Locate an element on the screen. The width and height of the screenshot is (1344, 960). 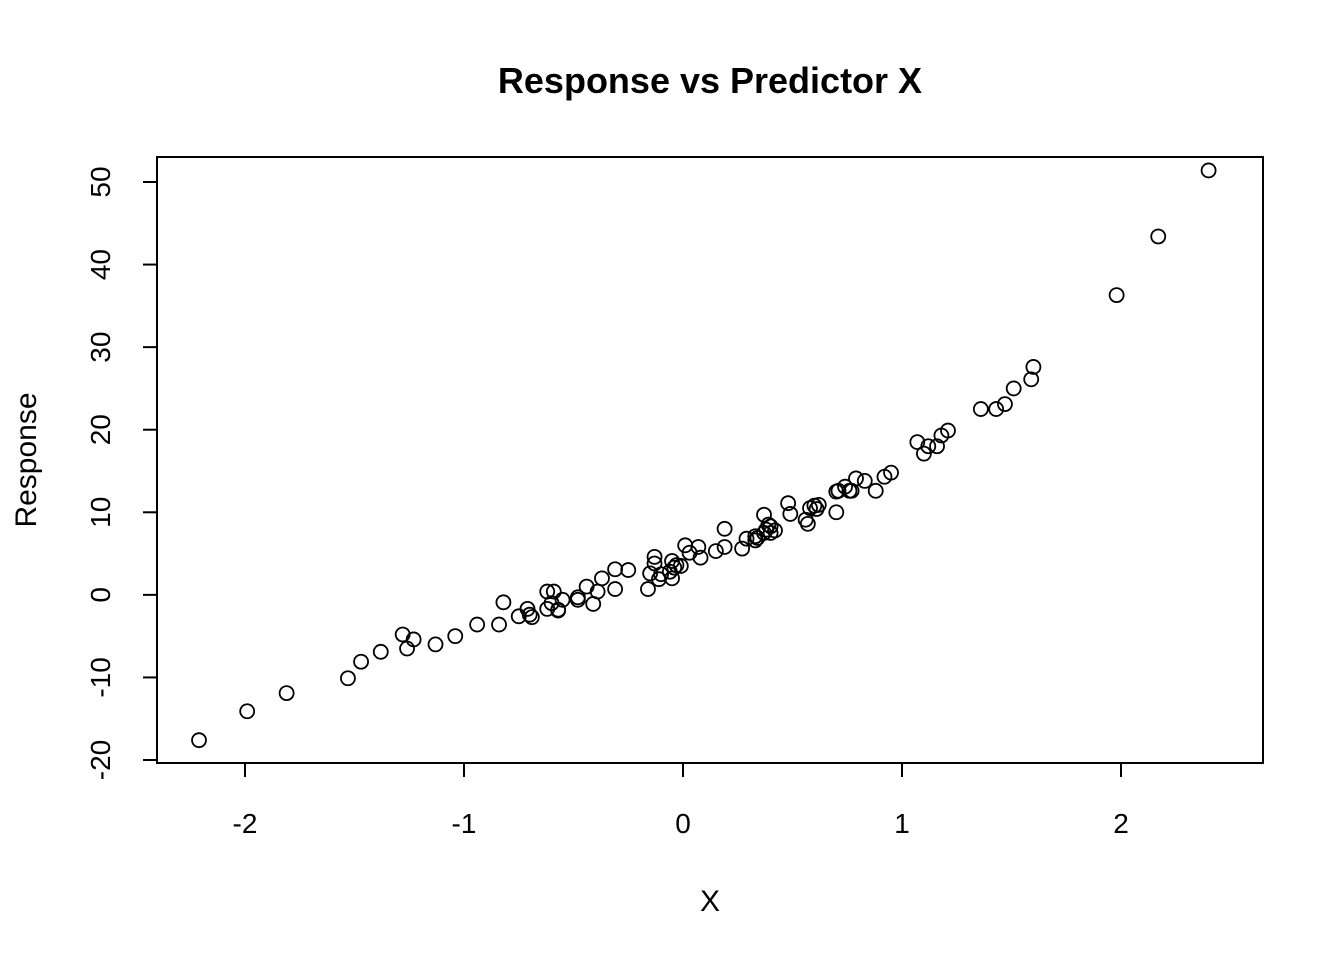
y-axis: -20 -10 0 10 20 30 40 50 is located at coordinates (121, 473).